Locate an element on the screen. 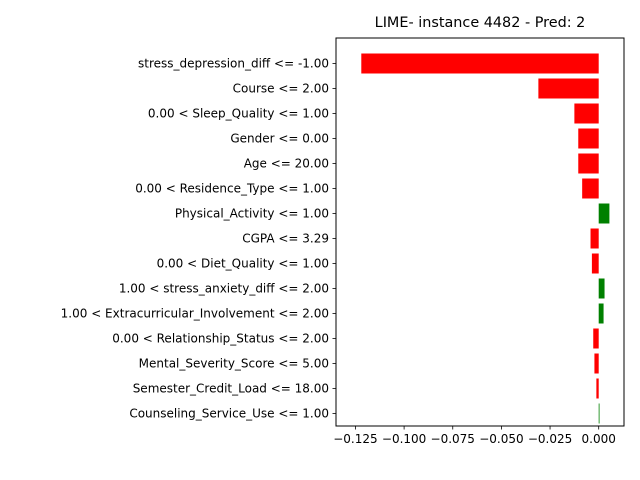  y-tick-label: 1.00 < stress_anxiety_diff <= 2.00 is located at coordinates (224, 289).